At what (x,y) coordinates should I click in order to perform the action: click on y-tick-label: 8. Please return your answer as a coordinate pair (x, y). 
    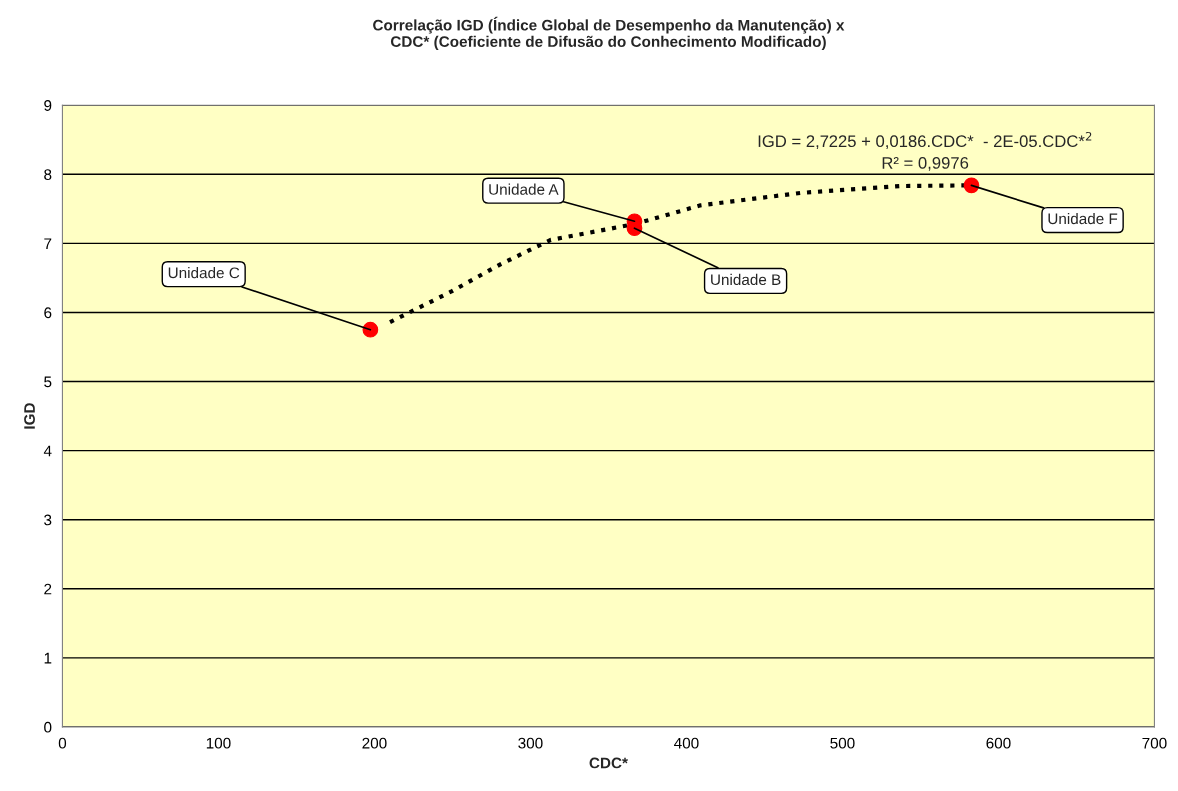
    Looking at the image, I should click on (48, 174).